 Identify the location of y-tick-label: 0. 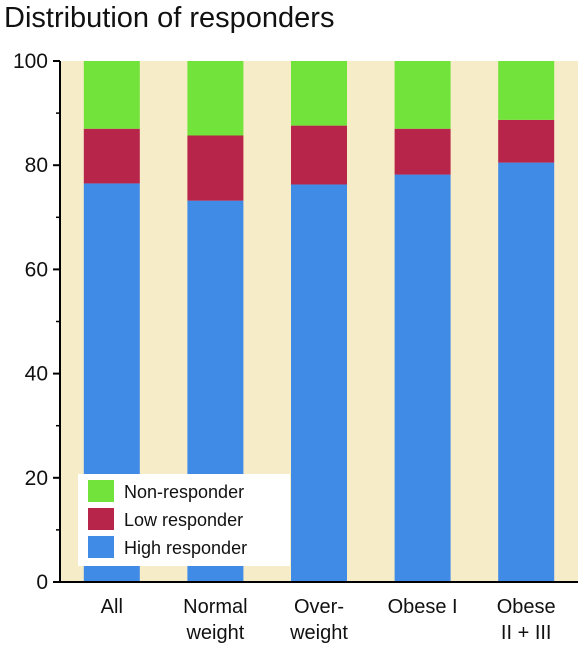
(42, 582).